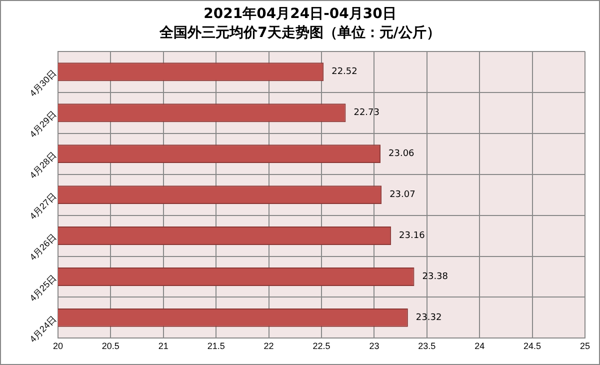 The width and height of the screenshot is (600, 365). I want to click on data-label: 23.38, so click(435, 277).